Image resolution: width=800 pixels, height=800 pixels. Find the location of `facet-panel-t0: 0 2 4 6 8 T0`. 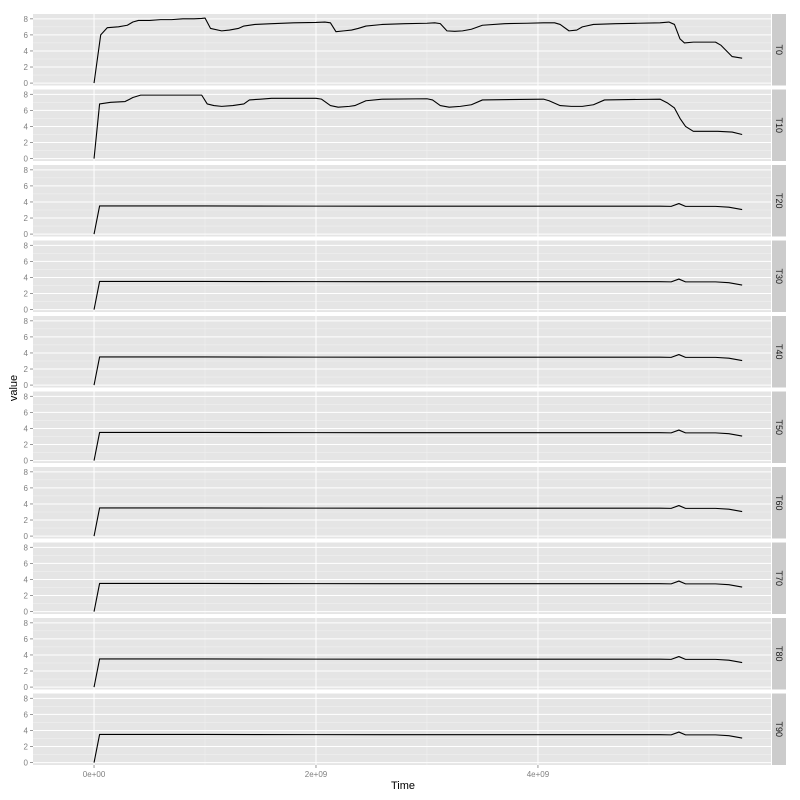

facet-panel-t0: 0 2 4 6 8 T0 is located at coordinates (405, 51).